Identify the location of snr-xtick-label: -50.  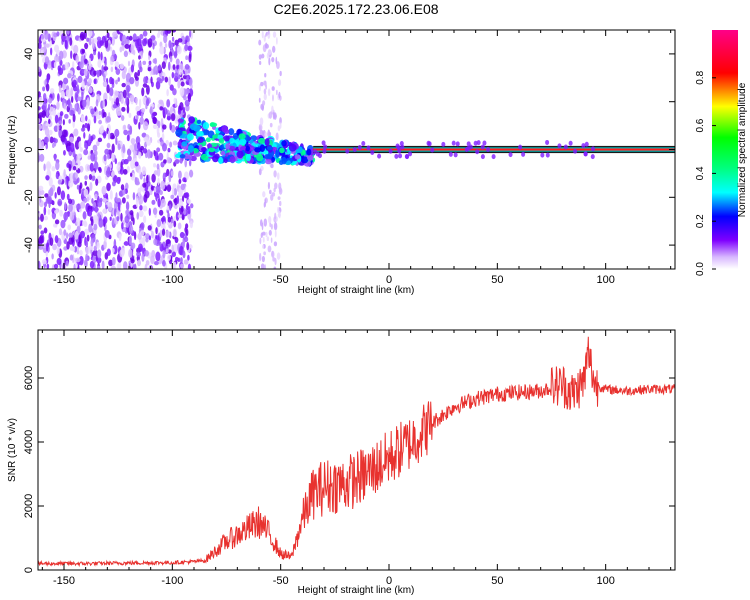
(281, 581).